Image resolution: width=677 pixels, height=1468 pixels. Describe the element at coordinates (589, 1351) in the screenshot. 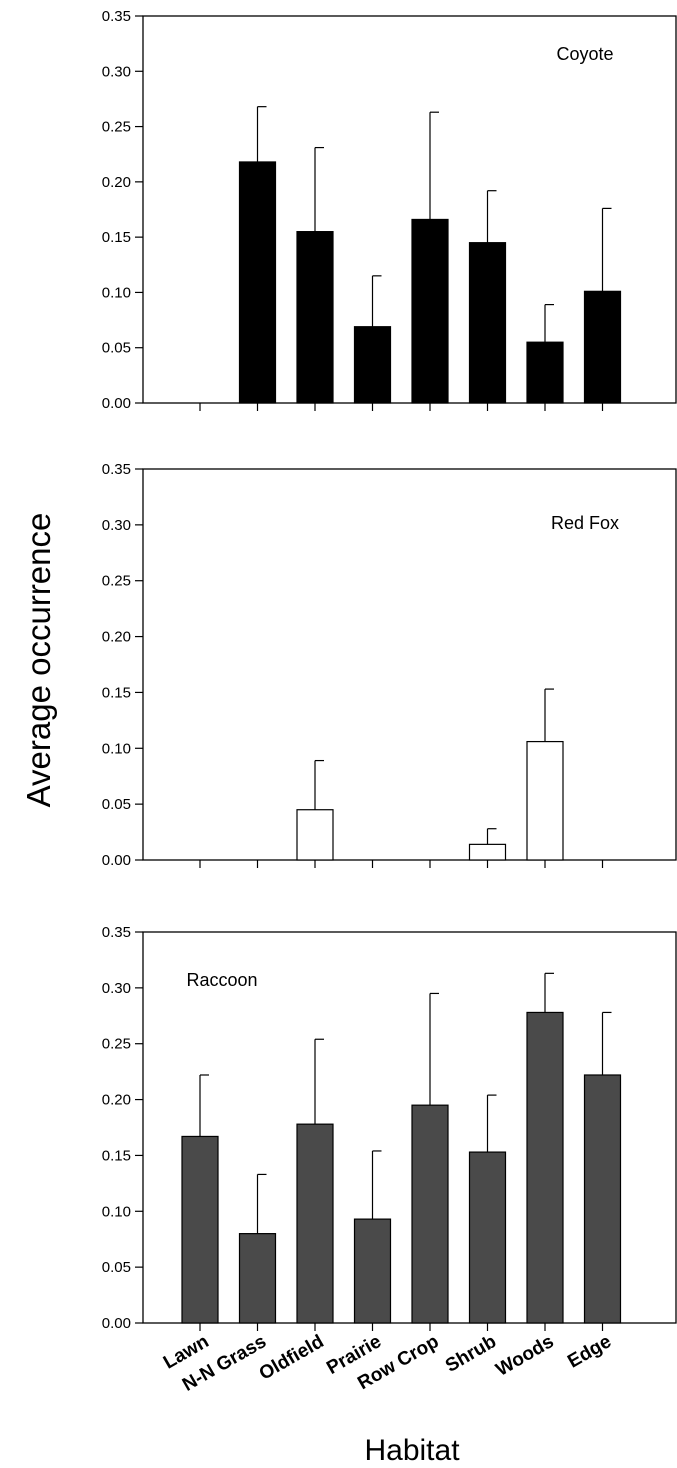

I see `x-tick-label: Edge` at that location.